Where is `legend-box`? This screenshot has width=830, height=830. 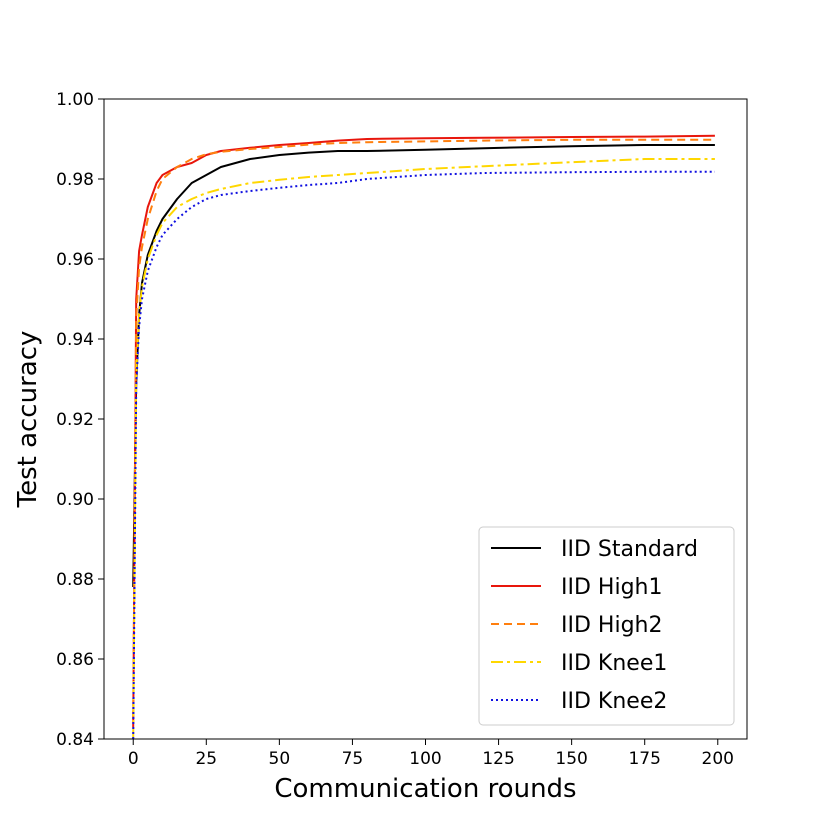
legend-box is located at coordinates (606, 626).